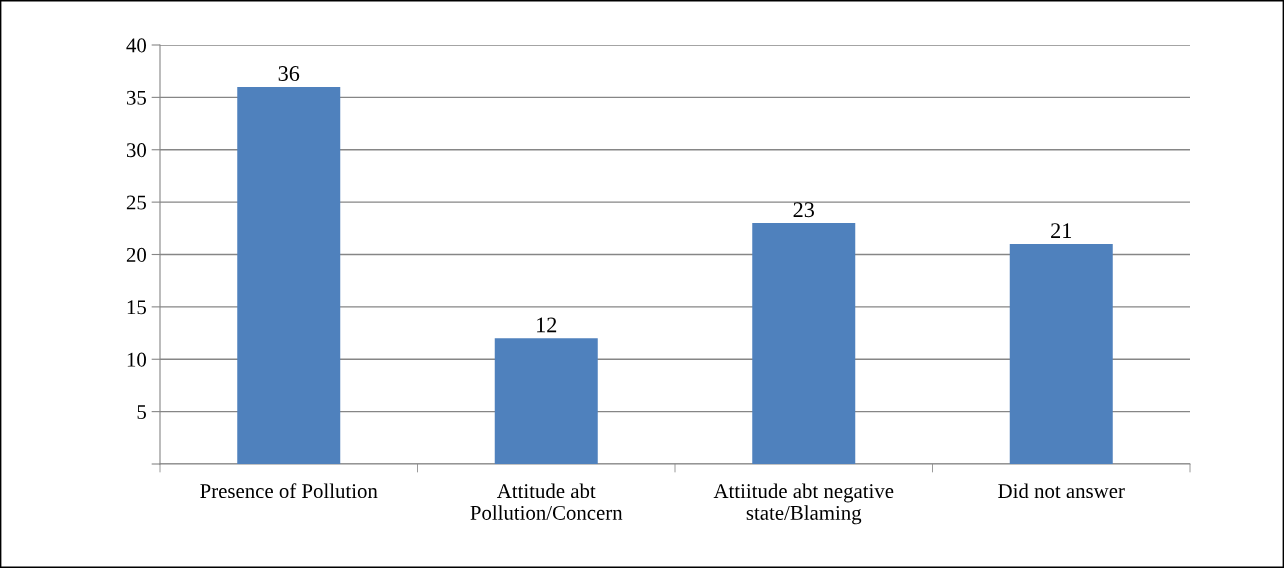  Describe the element at coordinates (136, 202) in the screenshot. I see `y-tick-label: 25` at that location.